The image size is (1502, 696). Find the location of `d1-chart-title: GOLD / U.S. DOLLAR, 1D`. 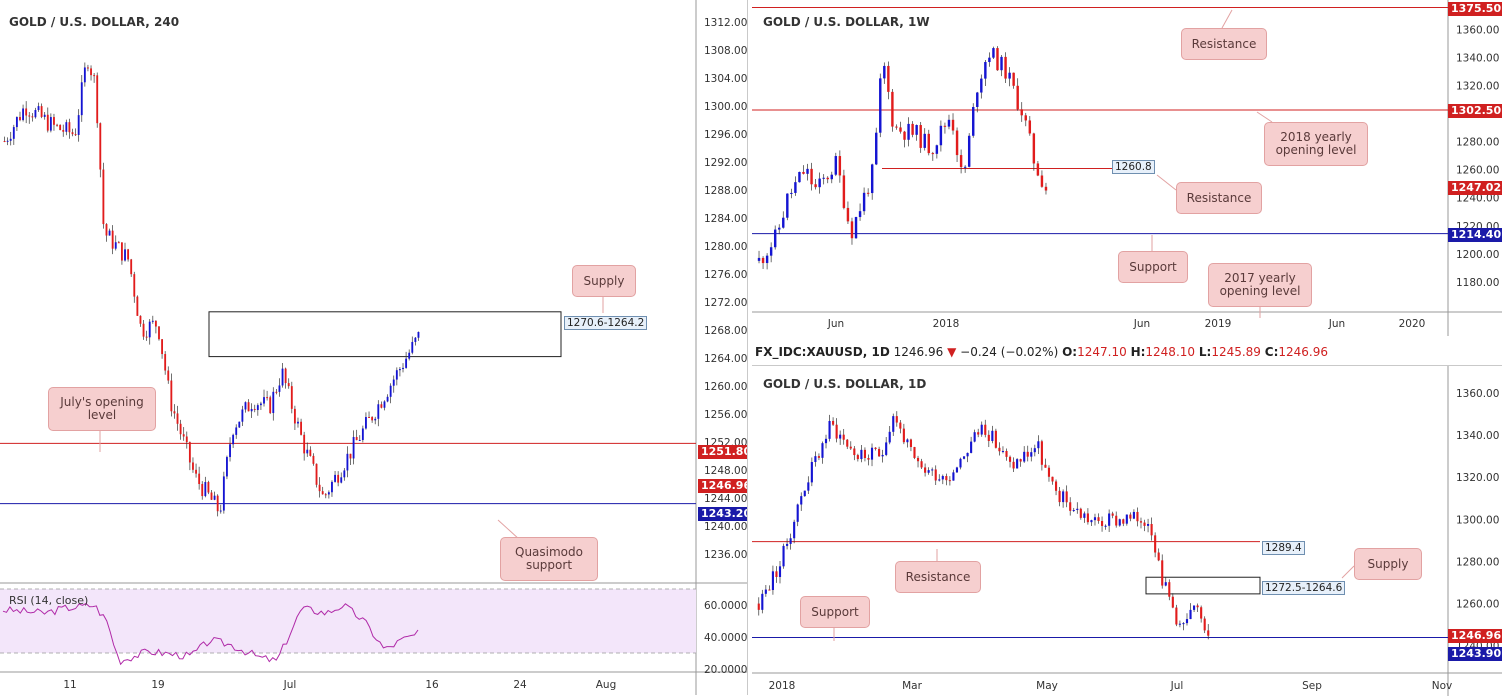

d1-chart-title: GOLD / U.S. DOLLAR, 1D is located at coordinates (845, 384).